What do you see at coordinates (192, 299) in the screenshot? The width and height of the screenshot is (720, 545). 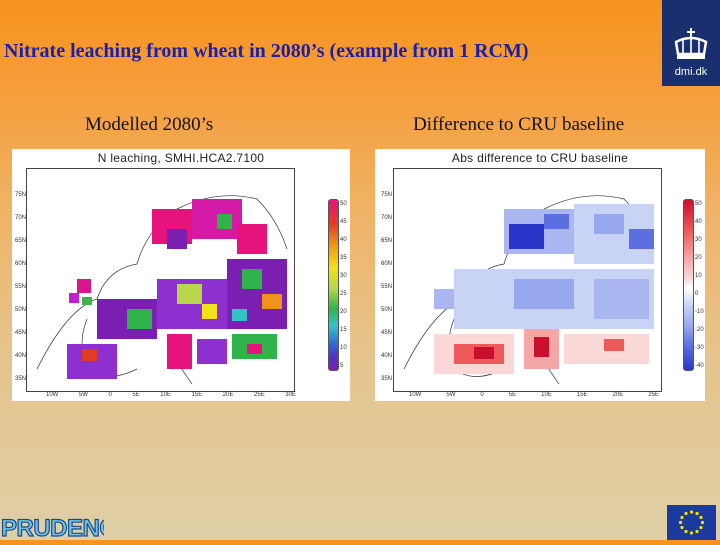 I see `central-europe-land` at bounding box center [192, 299].